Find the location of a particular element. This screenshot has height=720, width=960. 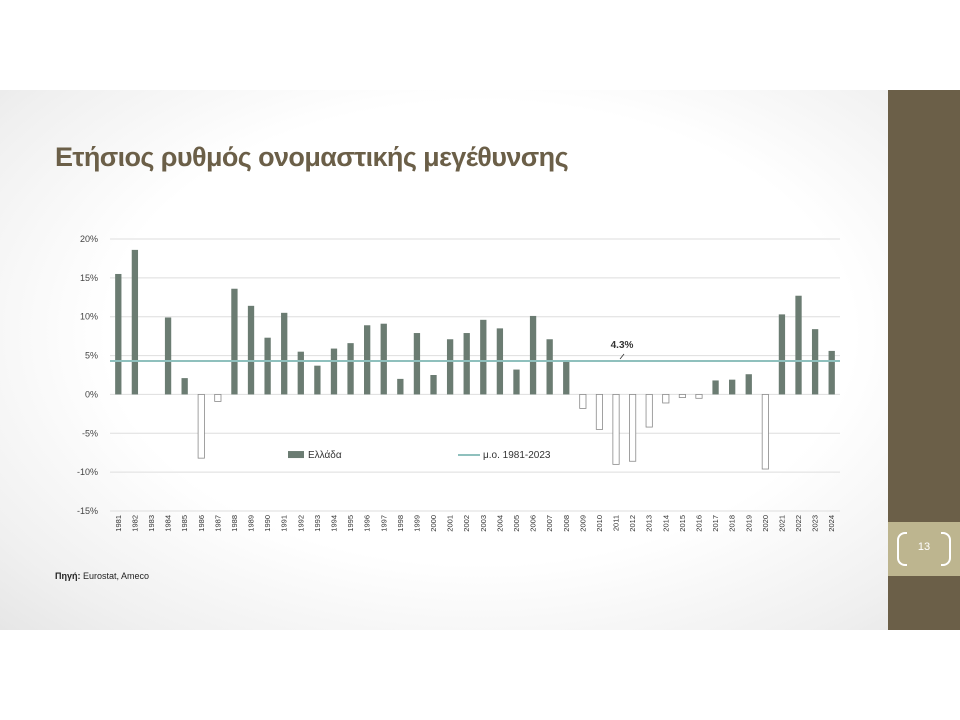

y-tick-label: -10% is located at coordinates (87, 472).